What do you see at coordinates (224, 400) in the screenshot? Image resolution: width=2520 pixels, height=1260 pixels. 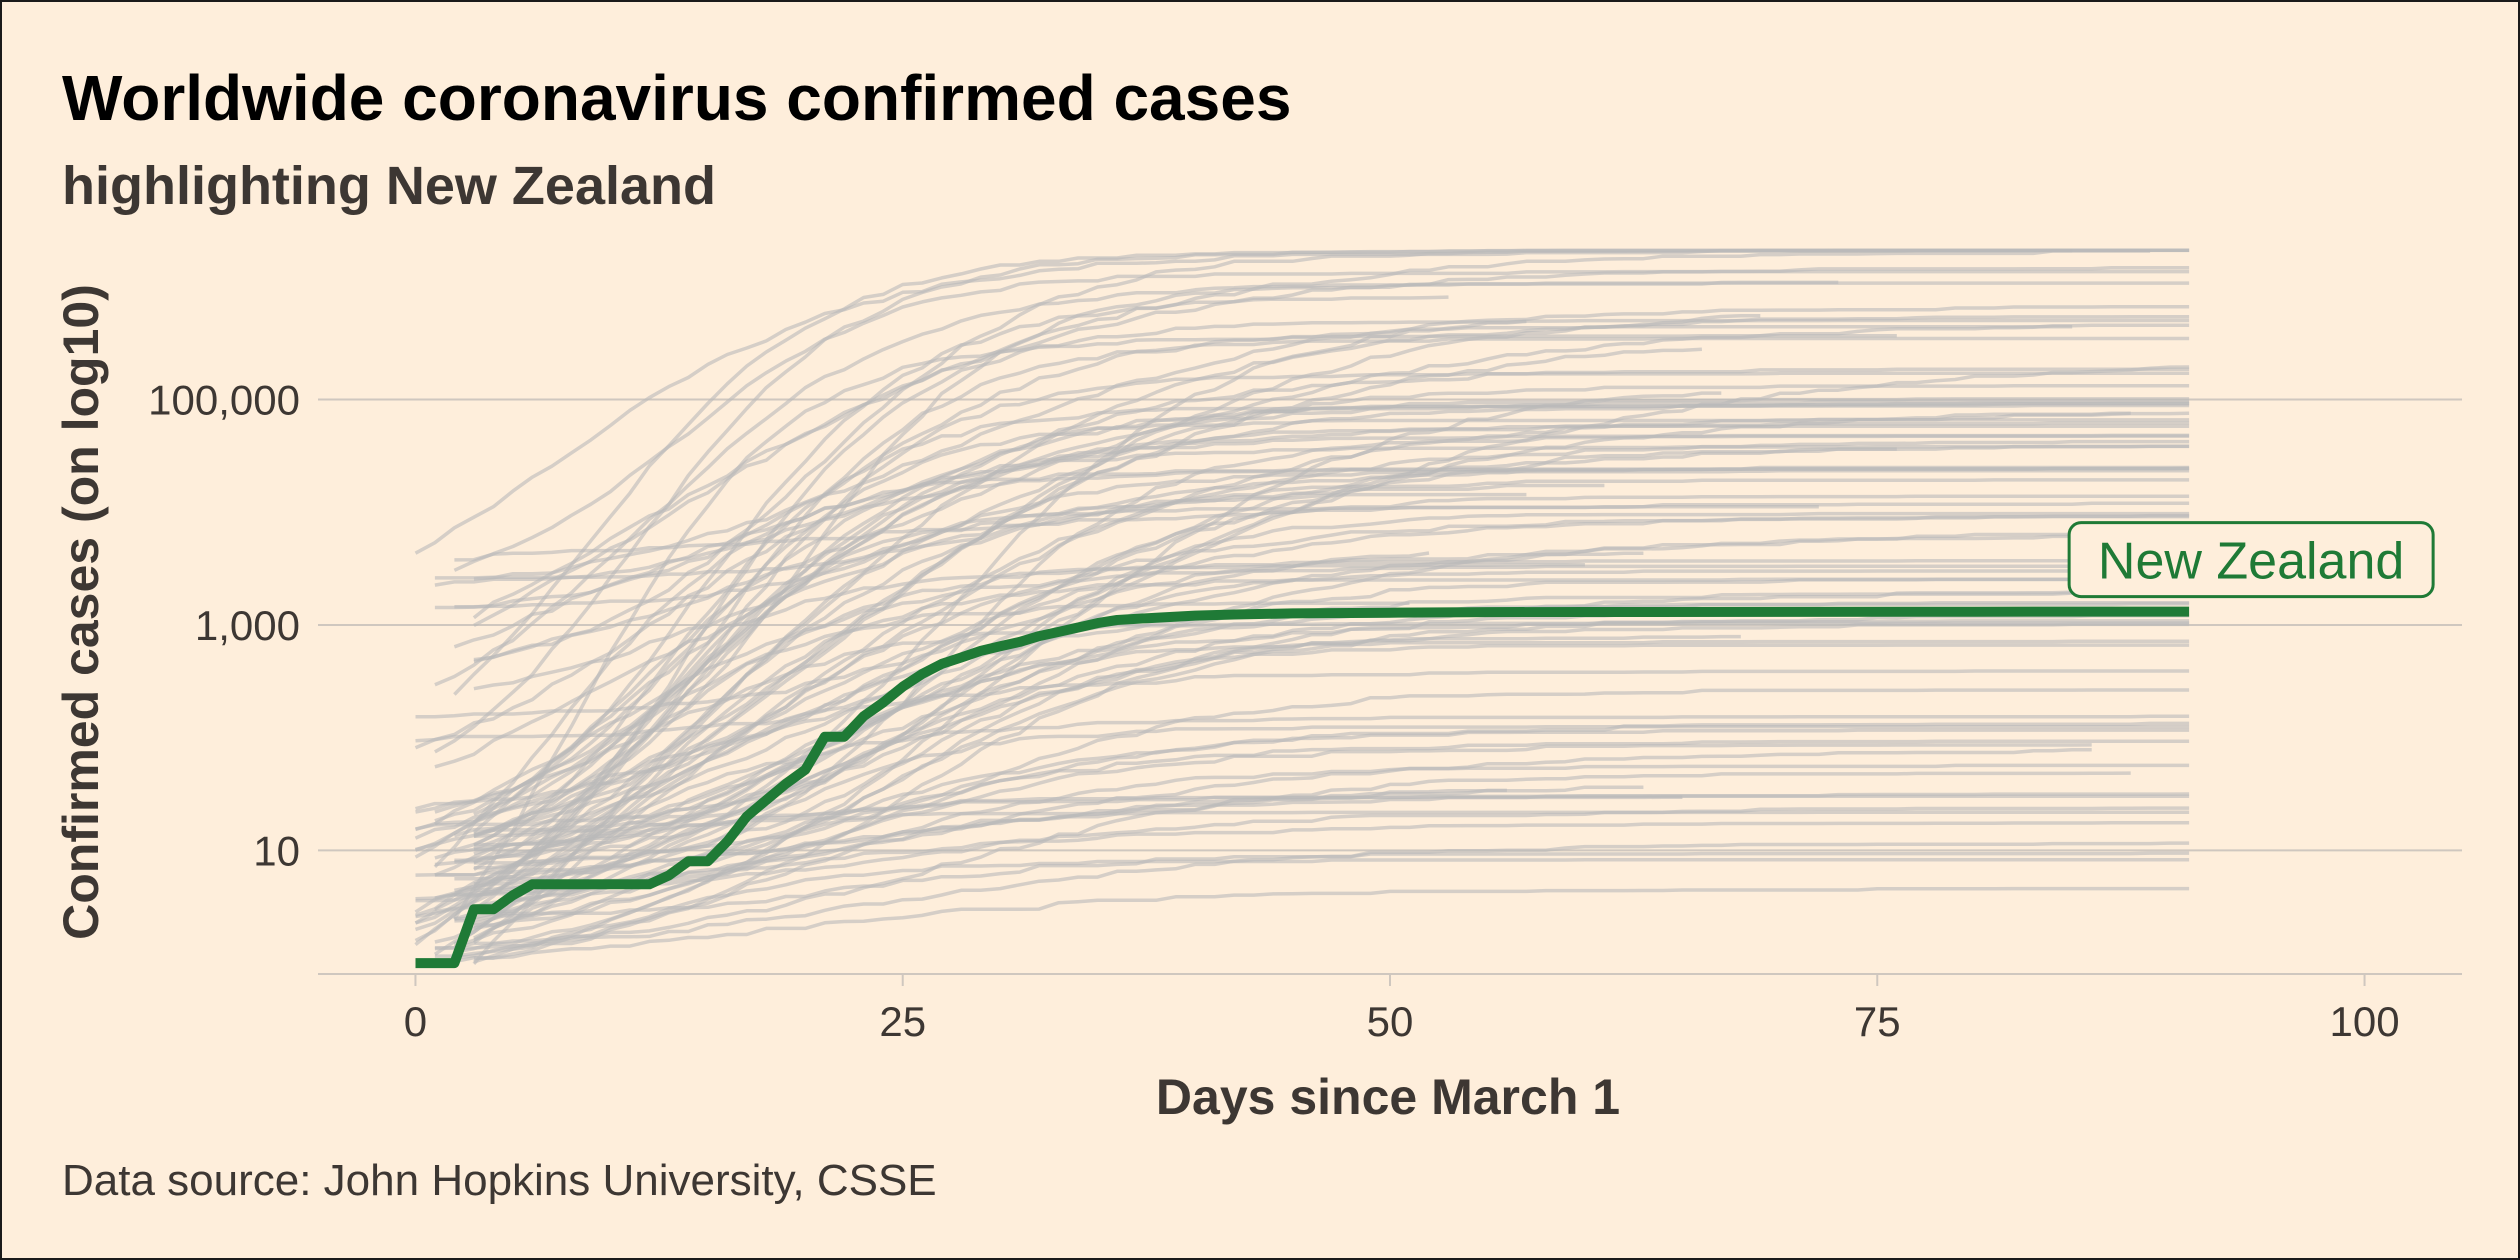 I see `y-tick-label: 100,000` at bounding box center [224, 400].